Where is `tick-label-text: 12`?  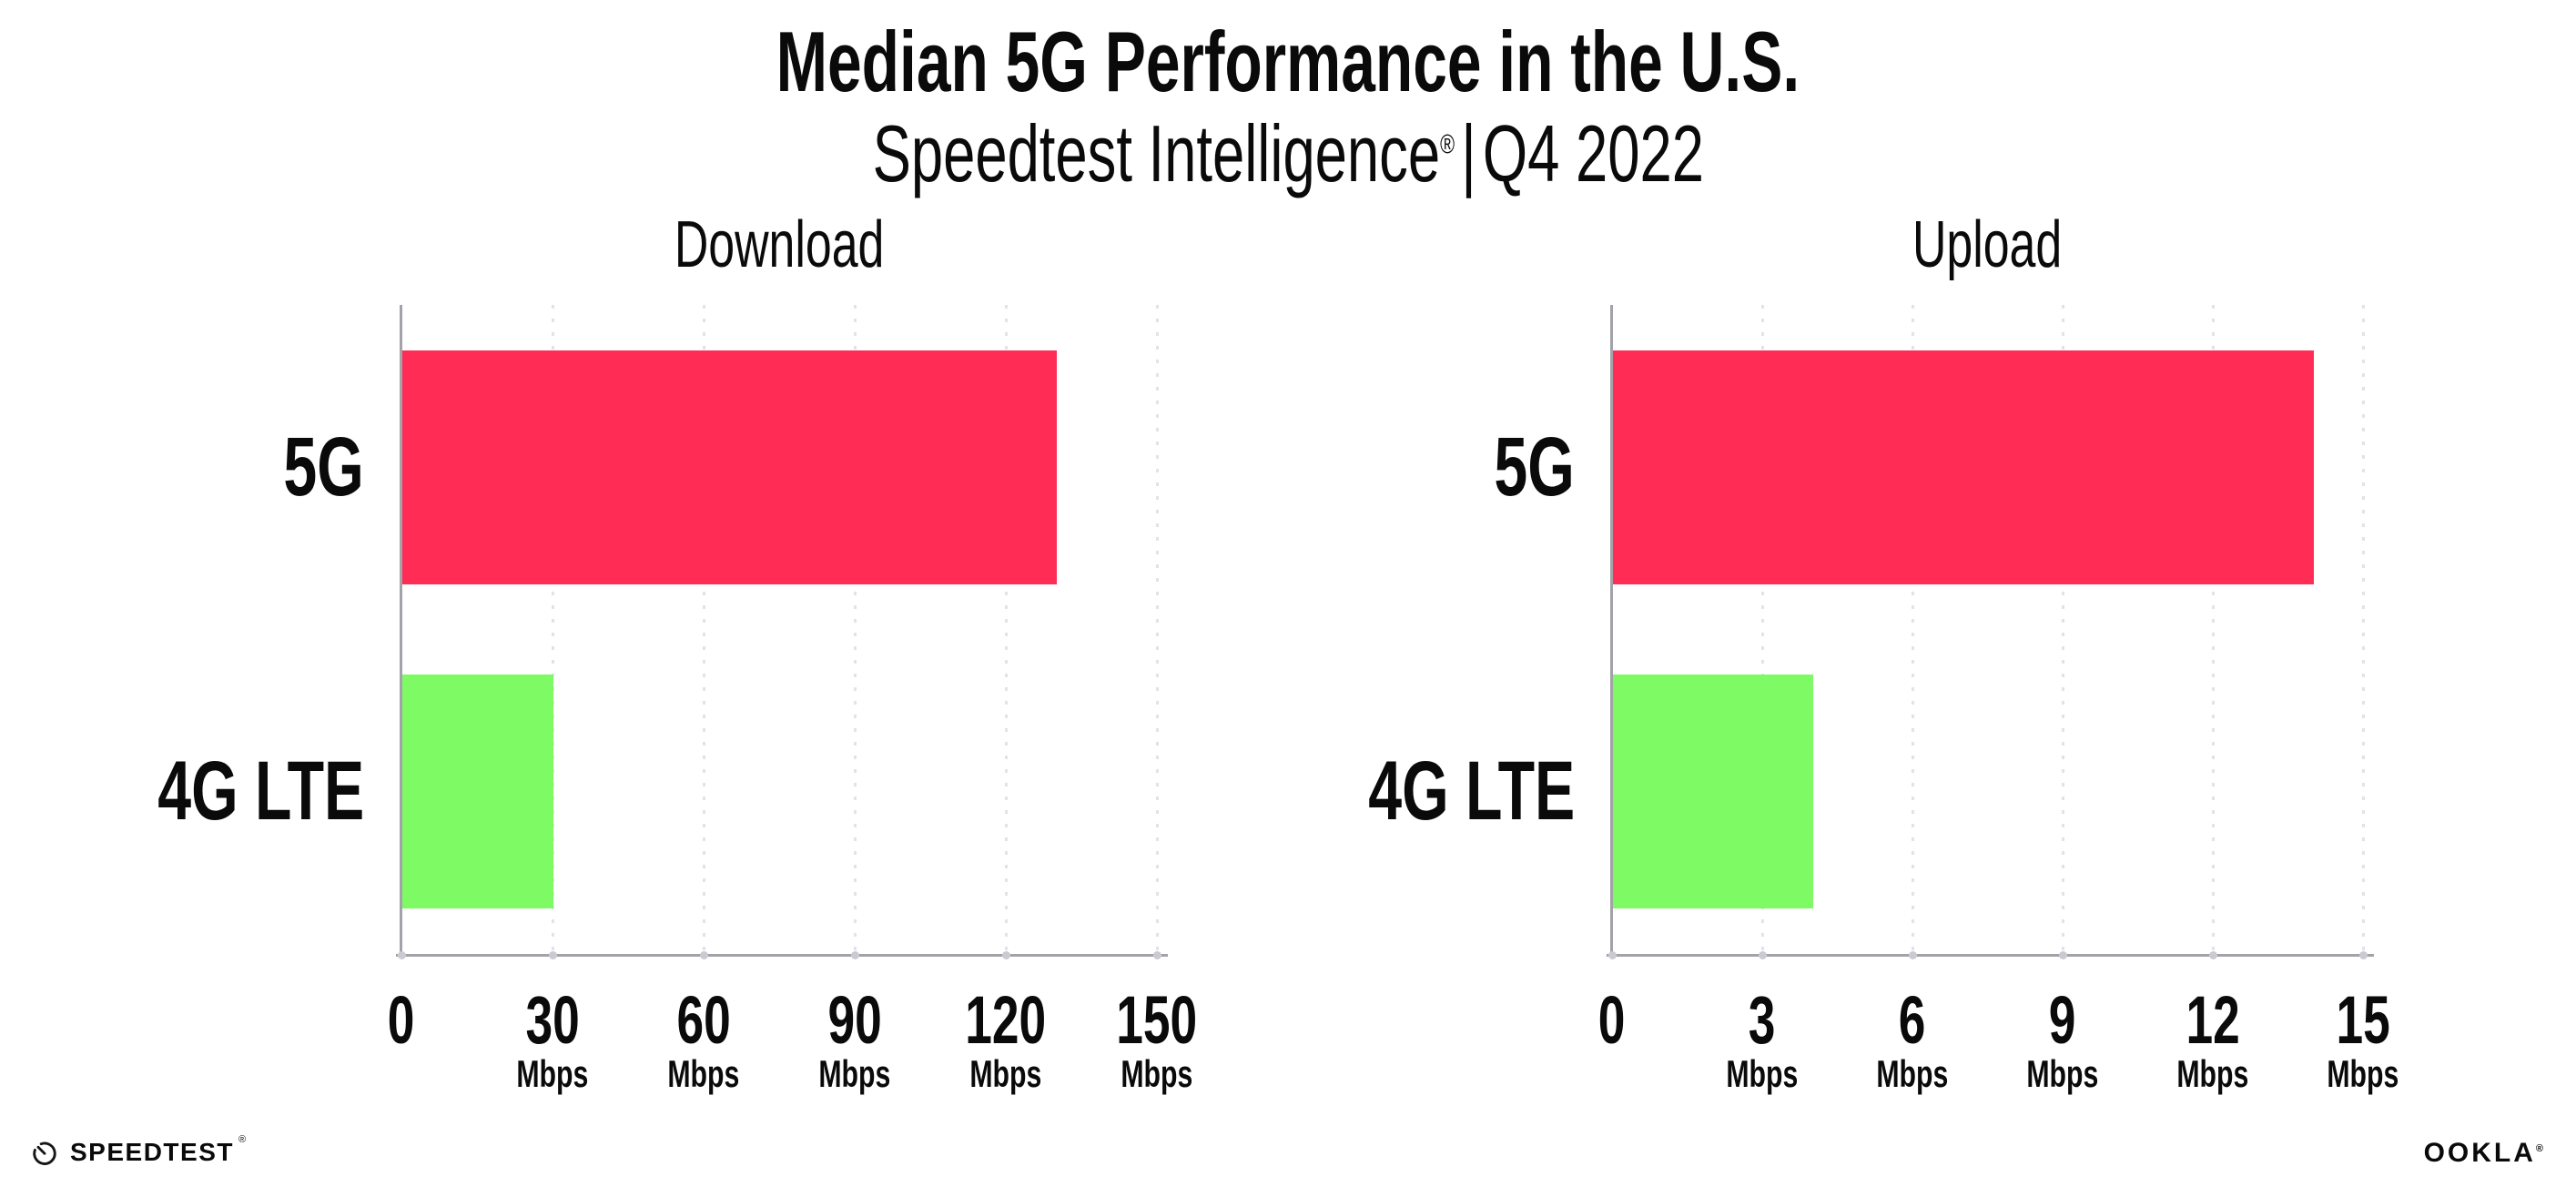 tick-label-text: 12 is located at coordinates (2213, 1020).